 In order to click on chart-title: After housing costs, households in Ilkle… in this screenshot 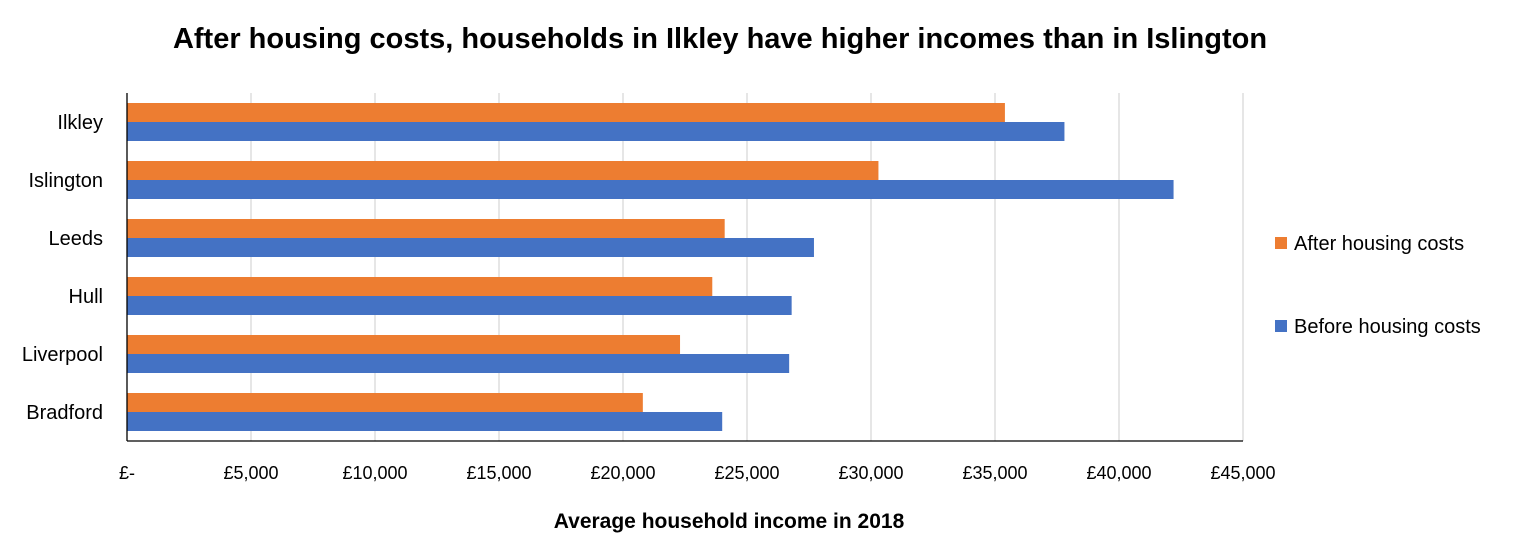, I will do `click(720, 39)`.